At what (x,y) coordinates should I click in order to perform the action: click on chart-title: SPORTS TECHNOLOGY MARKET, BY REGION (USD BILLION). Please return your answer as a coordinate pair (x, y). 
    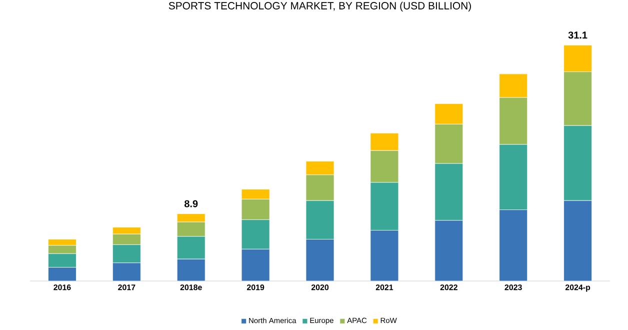
    Looking at the image, I should click on (319, 7).